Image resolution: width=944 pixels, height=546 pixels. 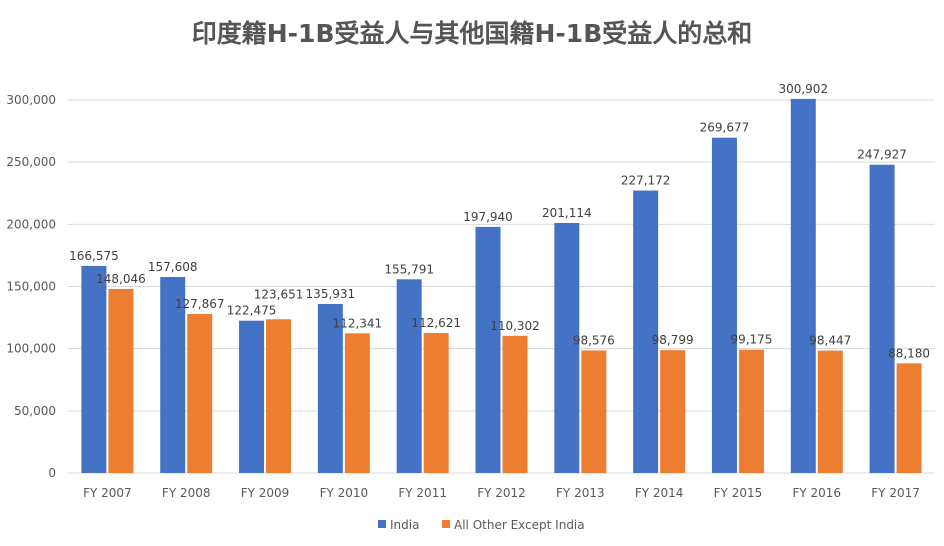 What do you see at coordinates (107, 493) in the screenshot?
I see `x-tick-label: FY 2007` at bounding box center [107, 493].